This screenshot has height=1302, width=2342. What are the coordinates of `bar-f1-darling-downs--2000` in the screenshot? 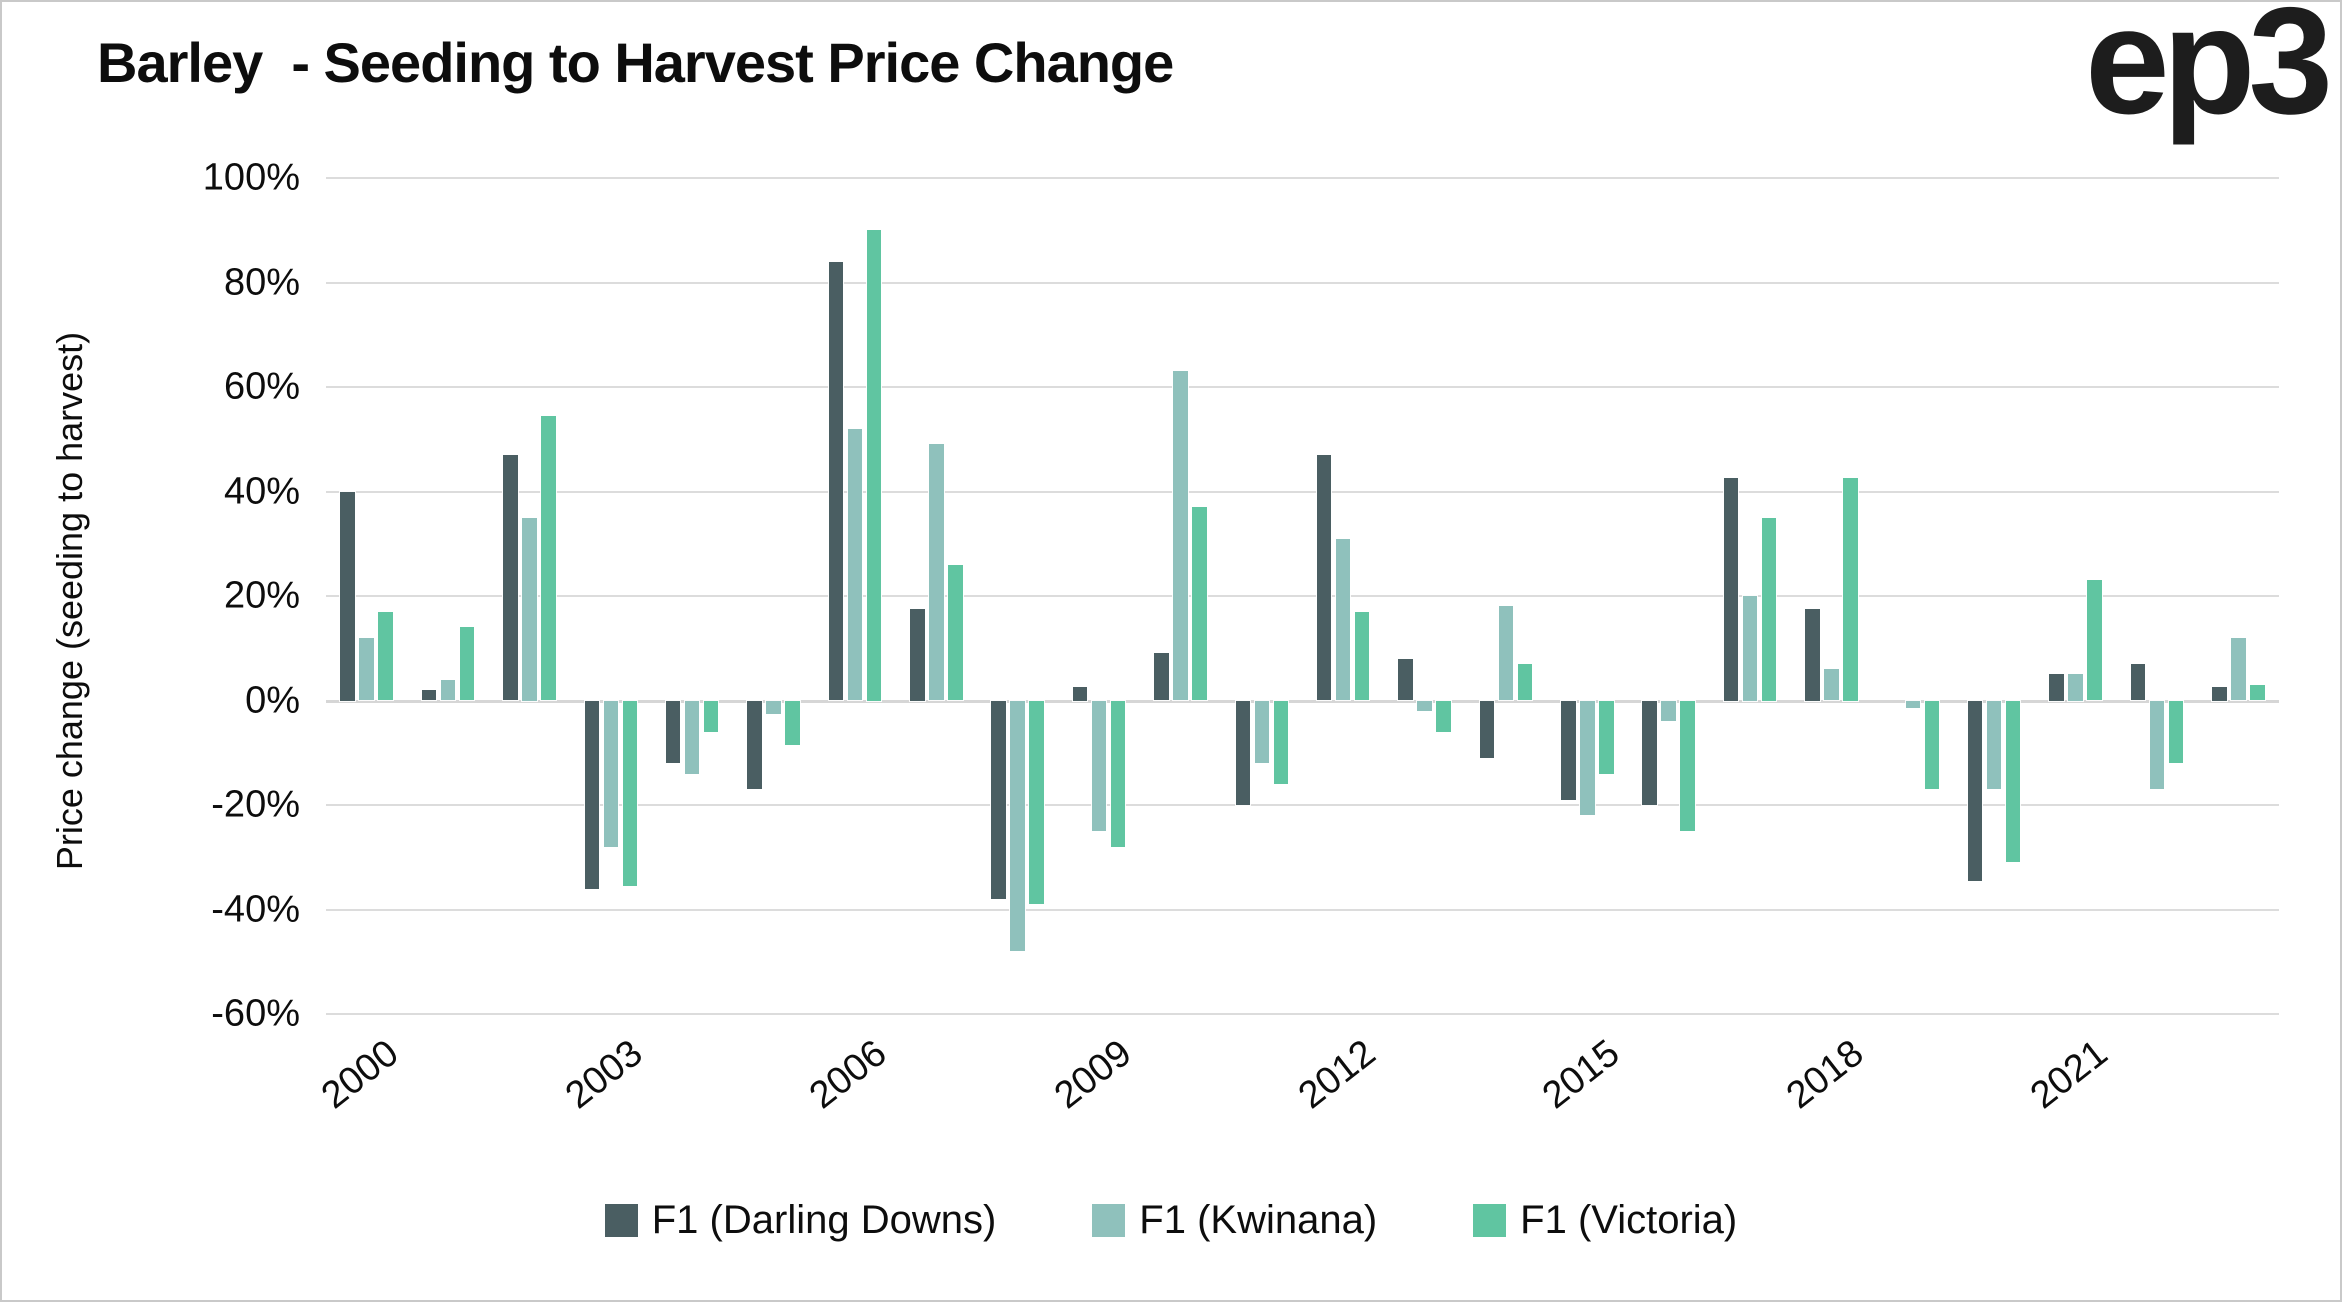 It's located at (347, 596).